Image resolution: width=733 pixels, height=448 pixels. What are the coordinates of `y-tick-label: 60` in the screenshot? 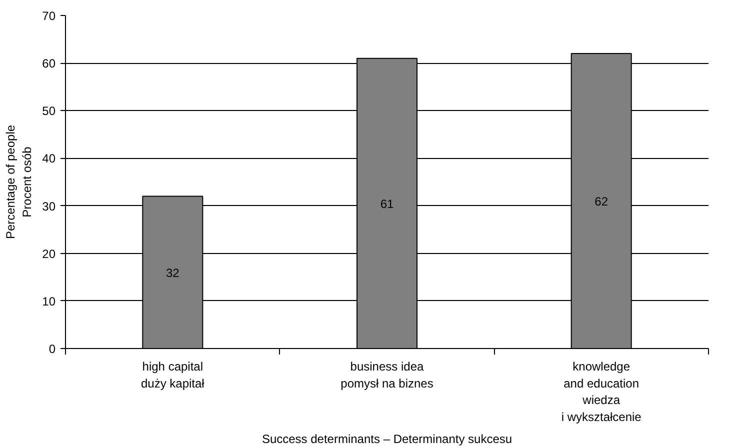 It's located at (49, 63).